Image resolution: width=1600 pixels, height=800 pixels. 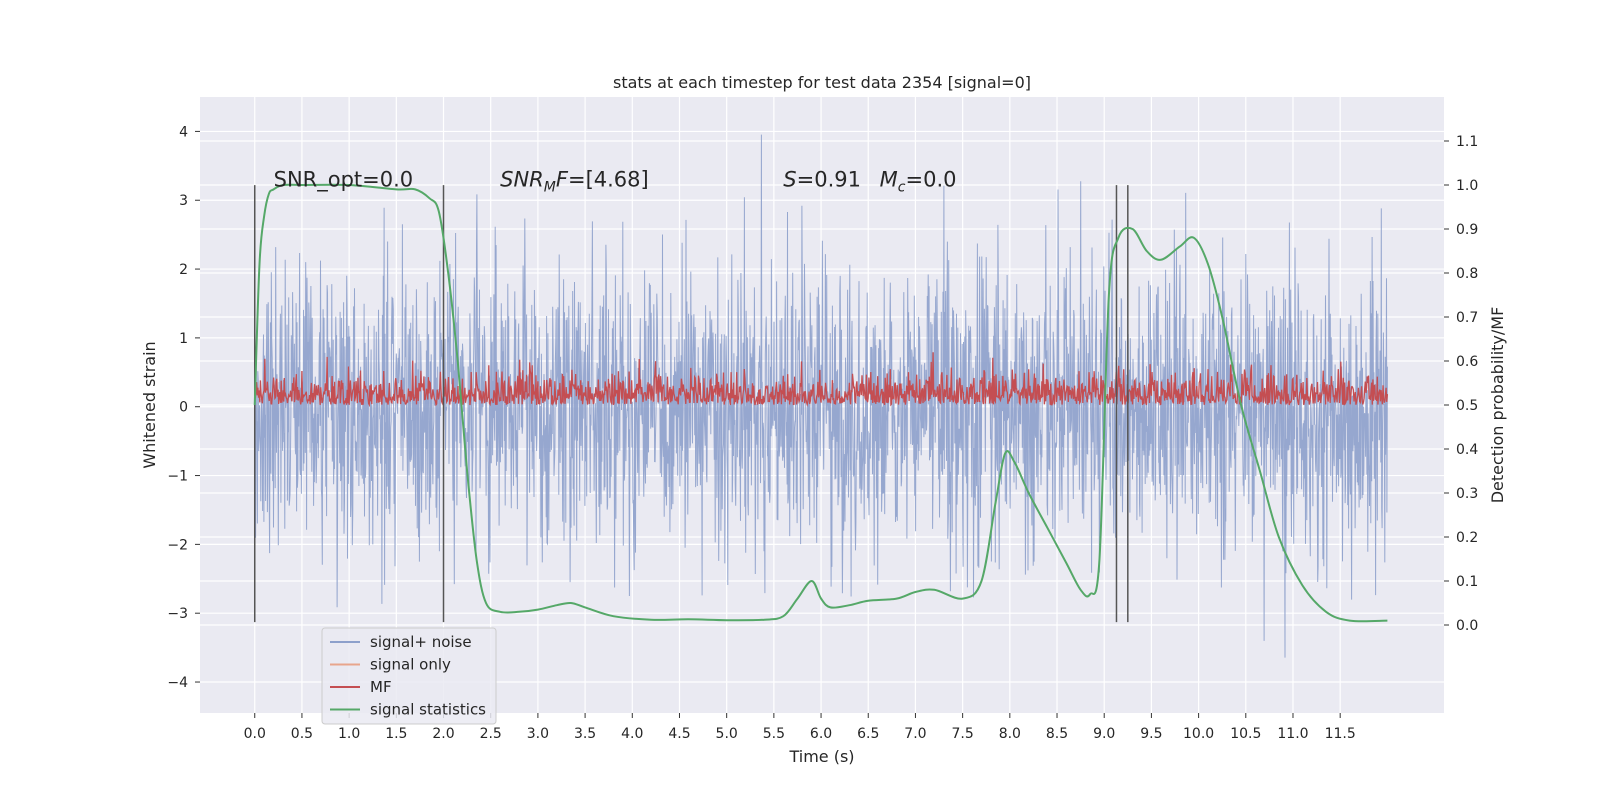 What do you see at coordinates (963, 734) in the screenshot?
I see `x-tick-label: 7.5` at bounding box center [963, 734].